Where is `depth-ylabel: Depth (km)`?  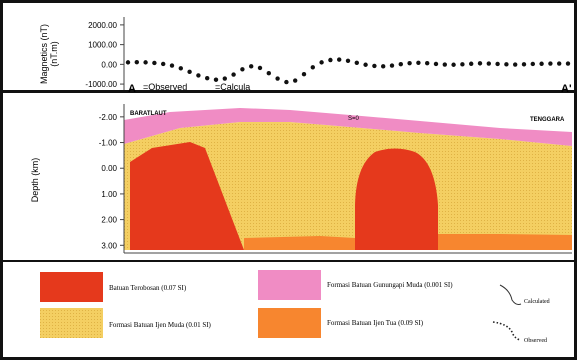 depth-ylabel: Depth (km) is located at coordinates (35, 180).